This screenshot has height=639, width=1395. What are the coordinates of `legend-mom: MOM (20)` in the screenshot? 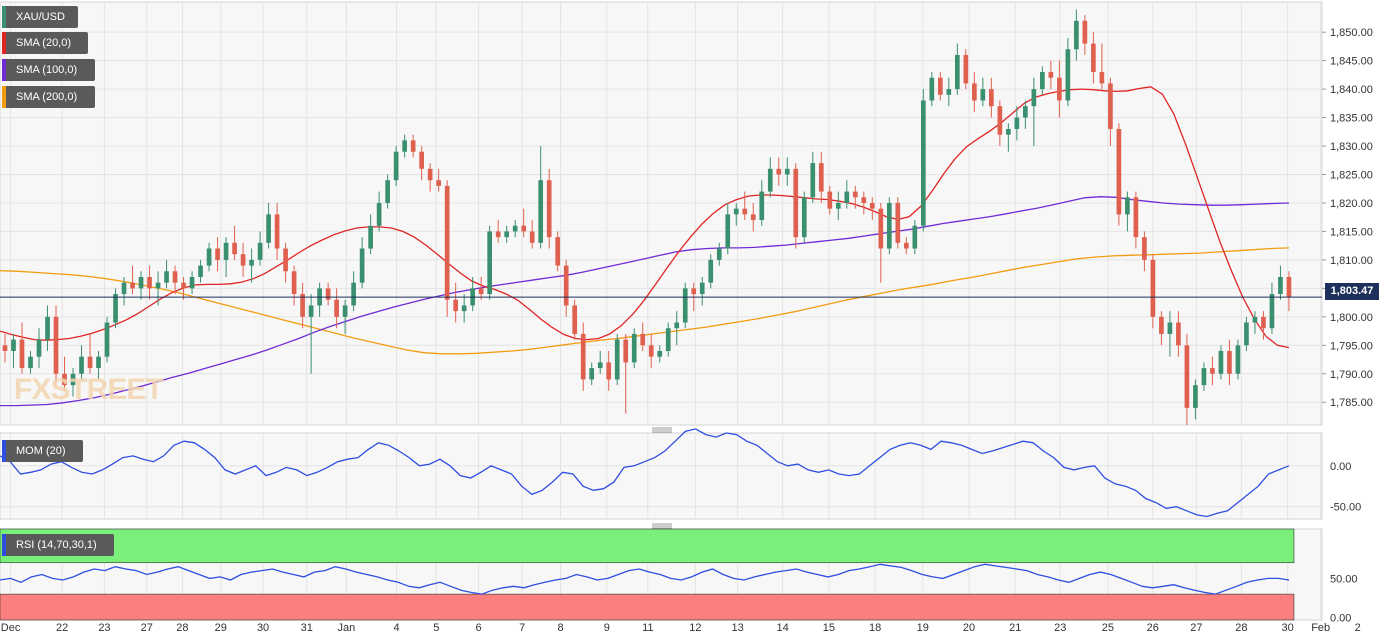 It's located at (42, 451).